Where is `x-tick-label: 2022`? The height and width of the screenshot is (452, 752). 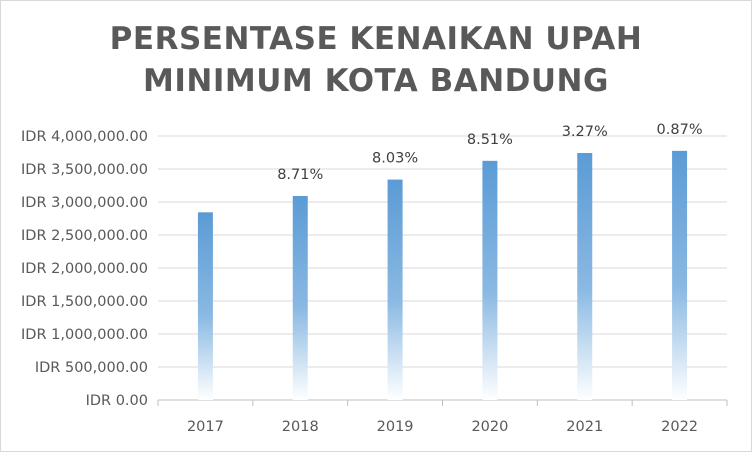 x-tick-label: 2022 is located at coordinates (679, 427).